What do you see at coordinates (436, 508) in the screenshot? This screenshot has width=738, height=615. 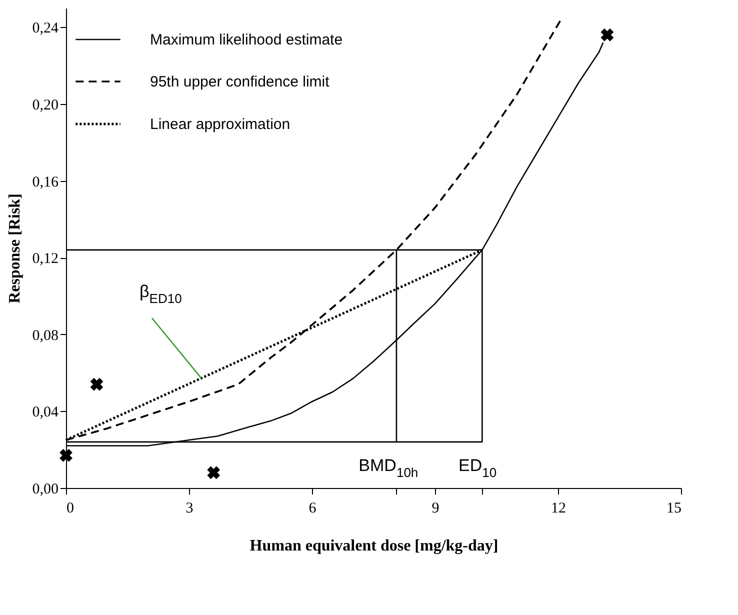 I see `x-tick-label: 9` at bounding box center [436, 508].